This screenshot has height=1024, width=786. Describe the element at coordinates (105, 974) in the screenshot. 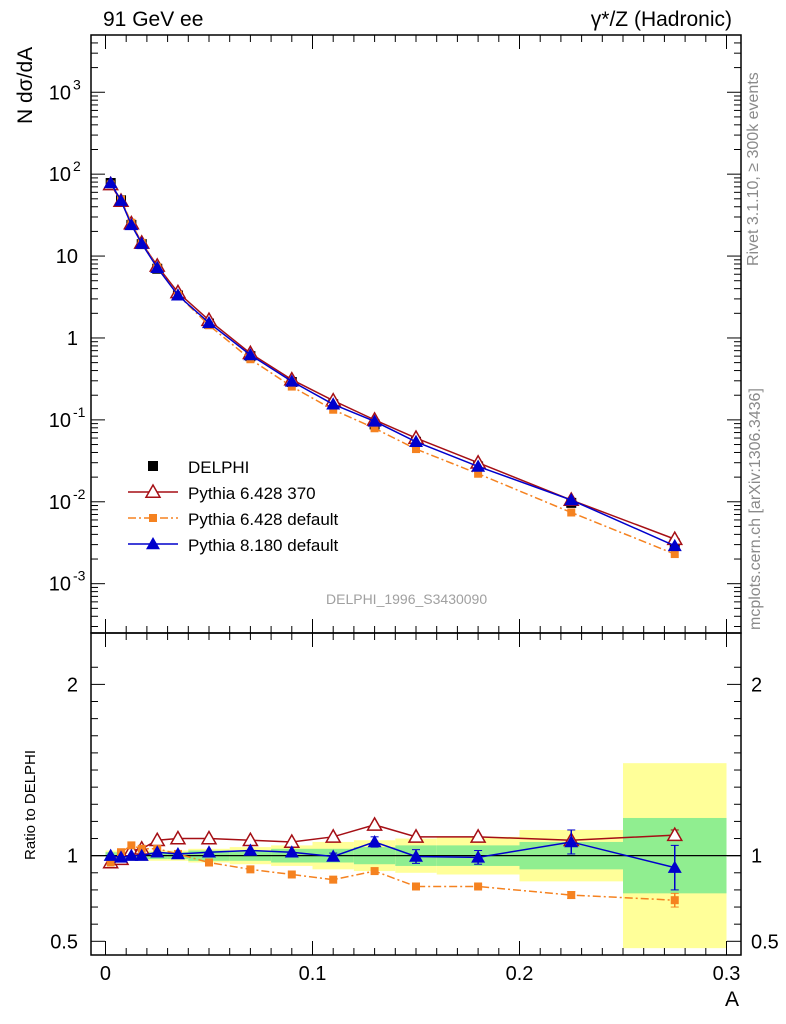

I see `x-tick-label: 0` at that location.